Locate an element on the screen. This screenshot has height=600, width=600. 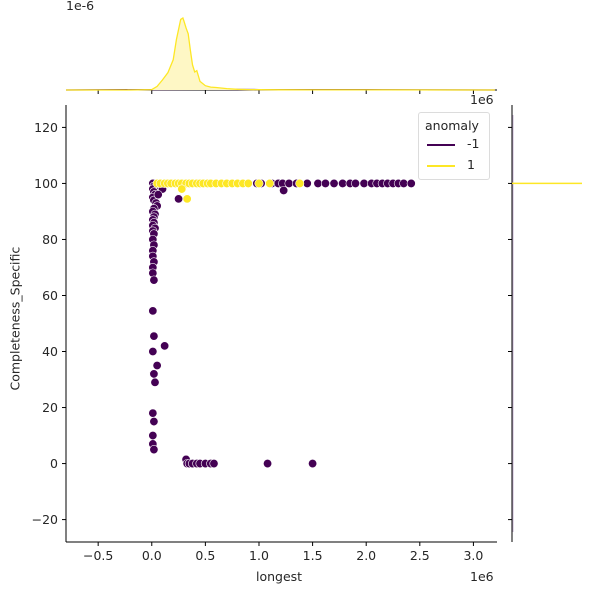
y-tick-label: 100 is located at coordinates (46, 183).